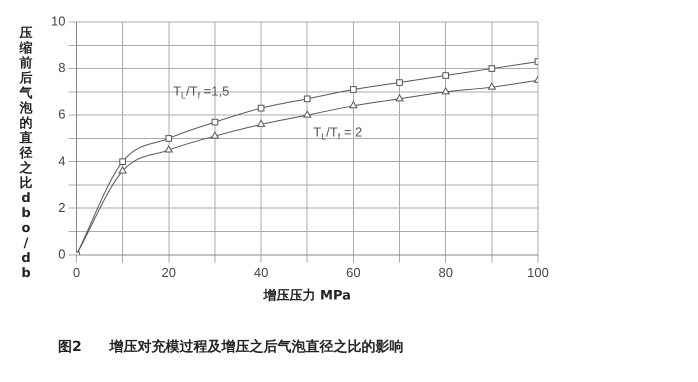 The width and height of the screenshot is (698, 382). Describe the element at coordinates (231, 347) in the screenshot. I see `text: 图2 增压对充模过程及增压之后气泡直径之比的影响` at that location.